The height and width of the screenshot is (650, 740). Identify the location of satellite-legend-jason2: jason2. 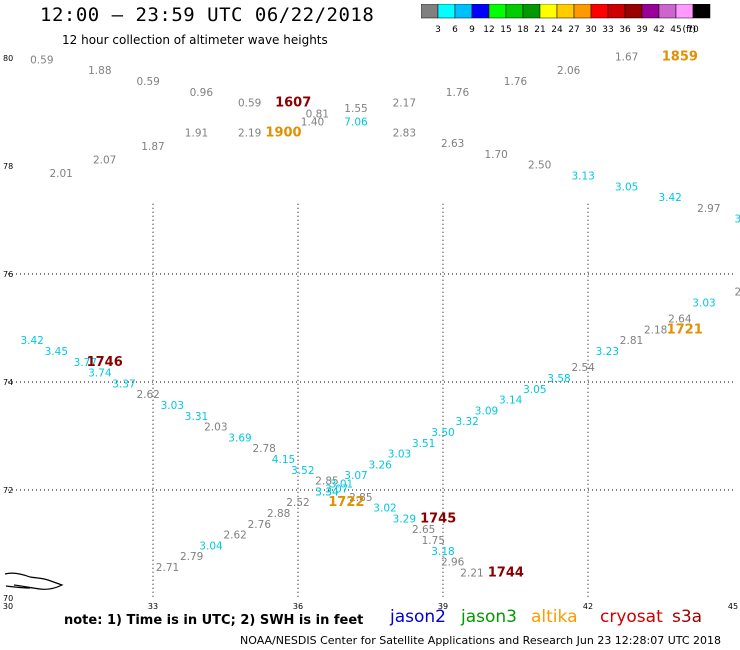
(418, 617).